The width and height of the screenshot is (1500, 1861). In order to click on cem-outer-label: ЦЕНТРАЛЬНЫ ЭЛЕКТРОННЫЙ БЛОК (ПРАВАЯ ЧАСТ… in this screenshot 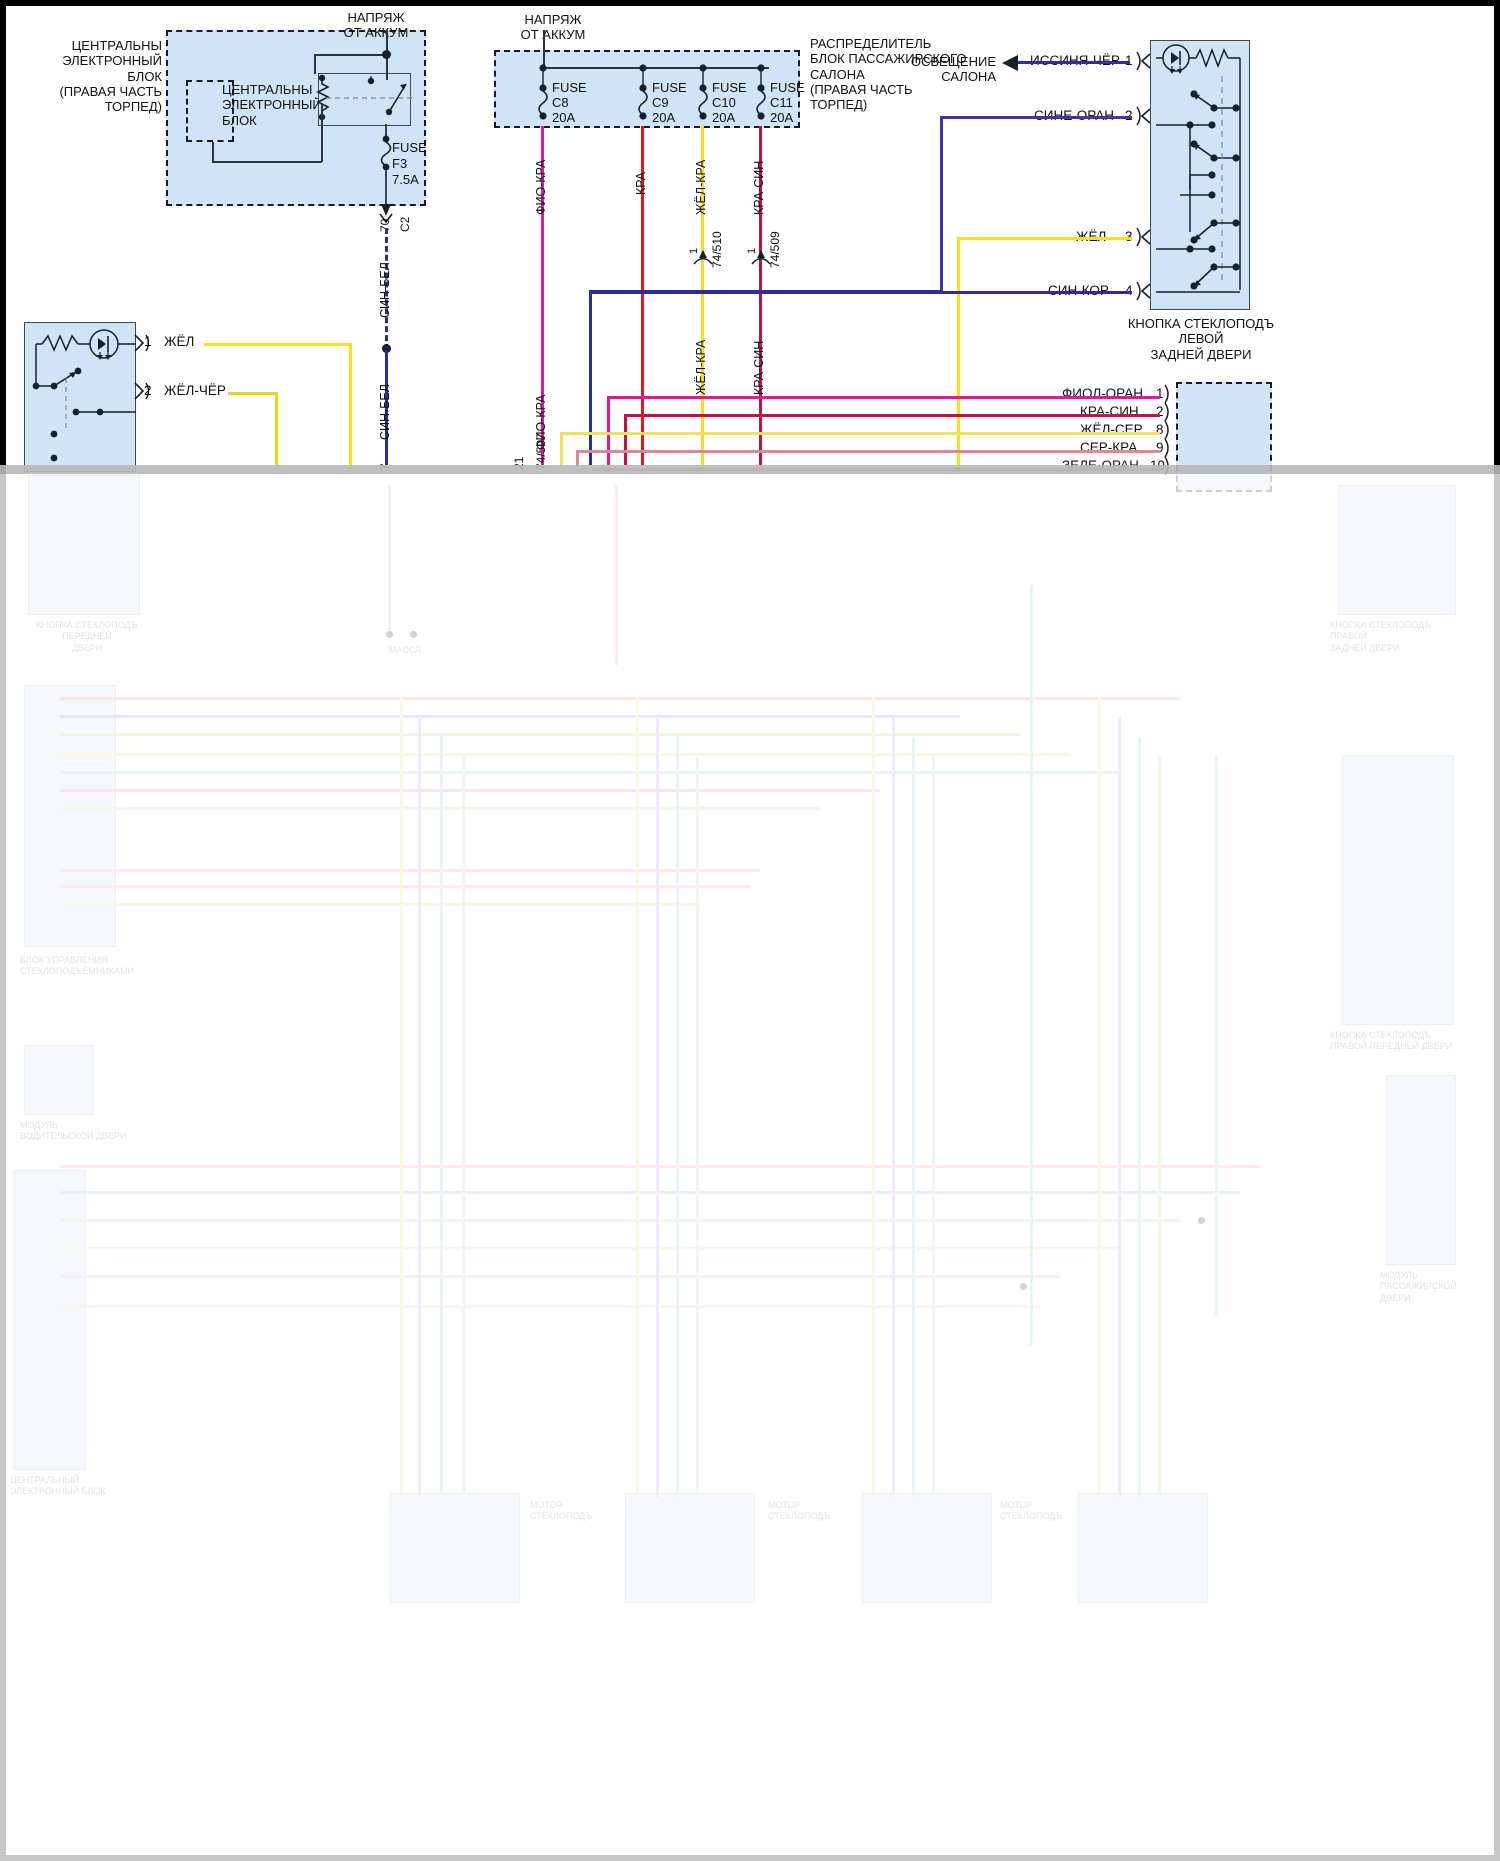, I will do `click(110, 76)`.